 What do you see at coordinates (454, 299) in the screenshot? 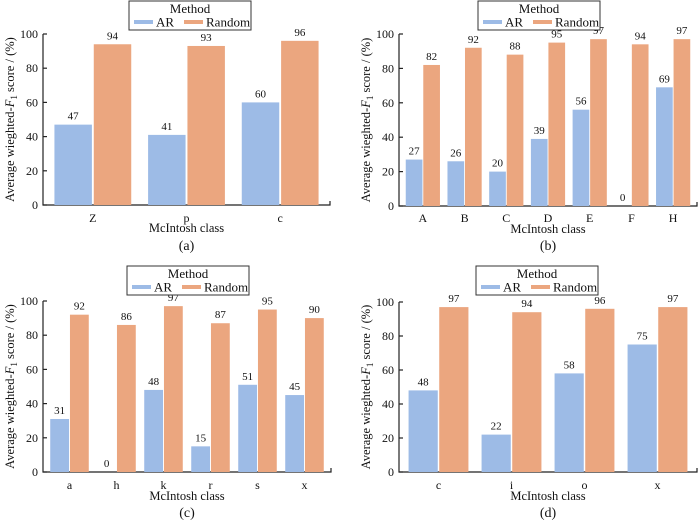
I see `data-label-random-c: 97` at bounding box center [454, 299].